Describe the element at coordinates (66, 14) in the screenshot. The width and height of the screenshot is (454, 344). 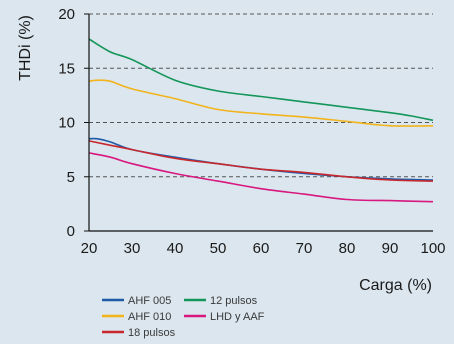
I see `y-tick-label: 20` at that location.